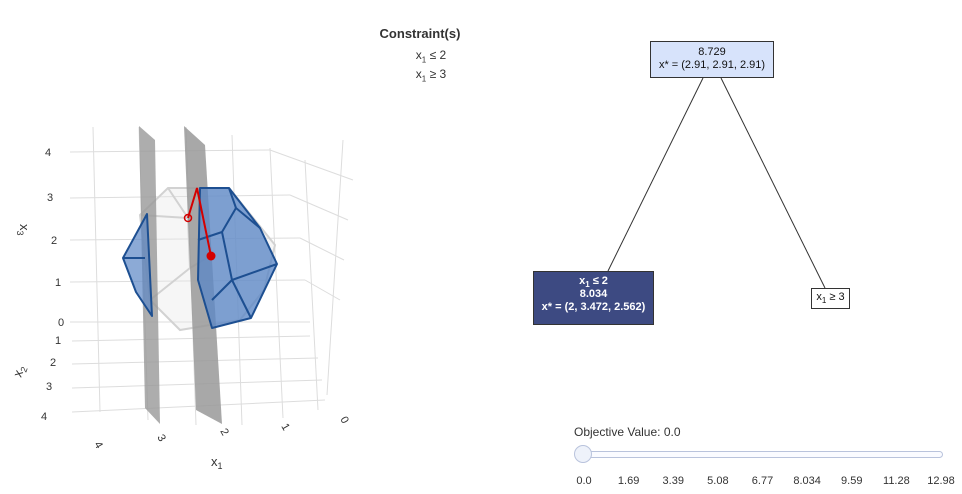  I want to click on polytope-left-piece, so click(137, 265).